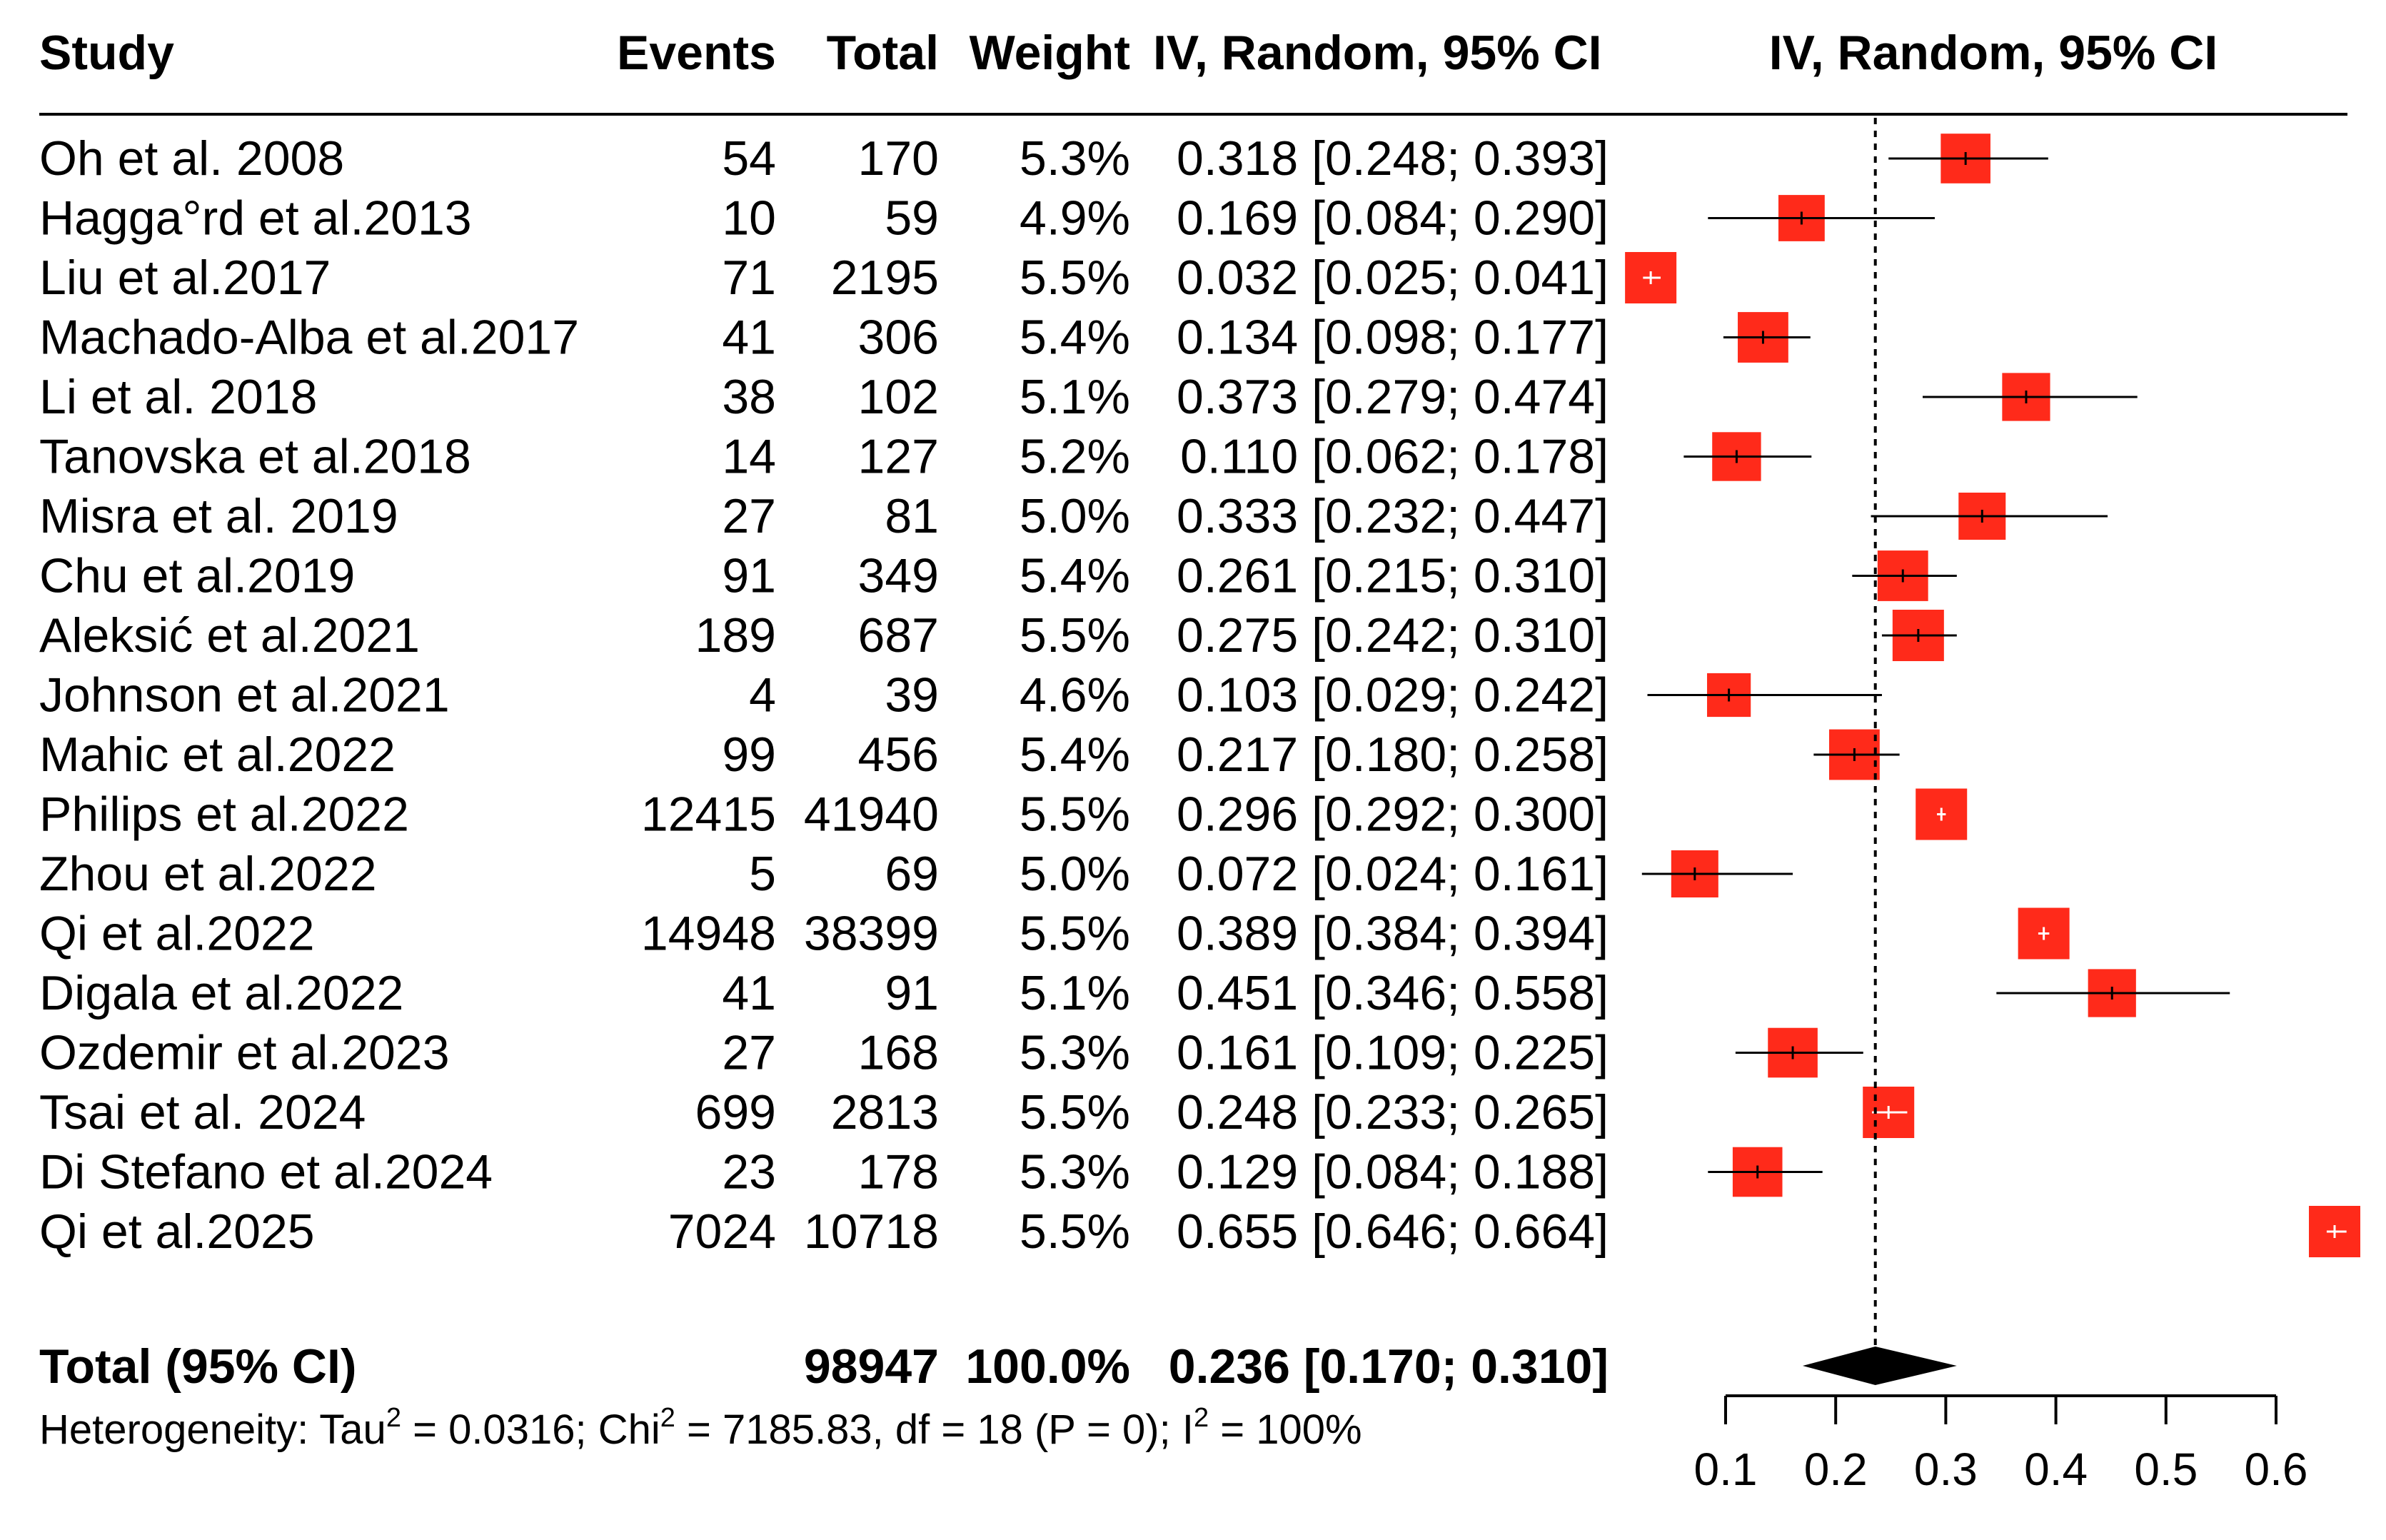 Image resolution: width=2386 pixels, height=1540 pixels. What do you see at coordinates (1393, 934) in the screenshot?
I see `study-ci: 0.389 [0.384; 0.394]` at bounding box center [1393, 934].